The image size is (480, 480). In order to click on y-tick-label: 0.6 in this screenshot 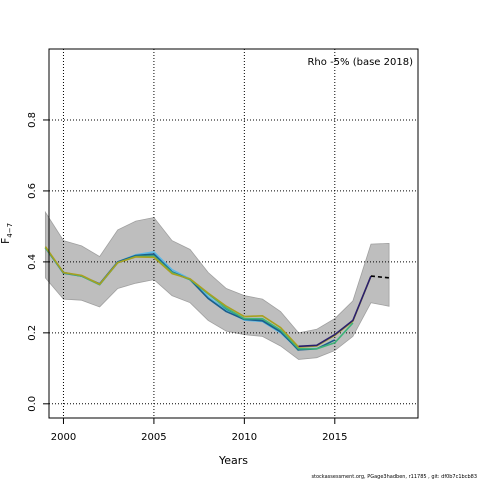, I will do `click(32, 191)`.